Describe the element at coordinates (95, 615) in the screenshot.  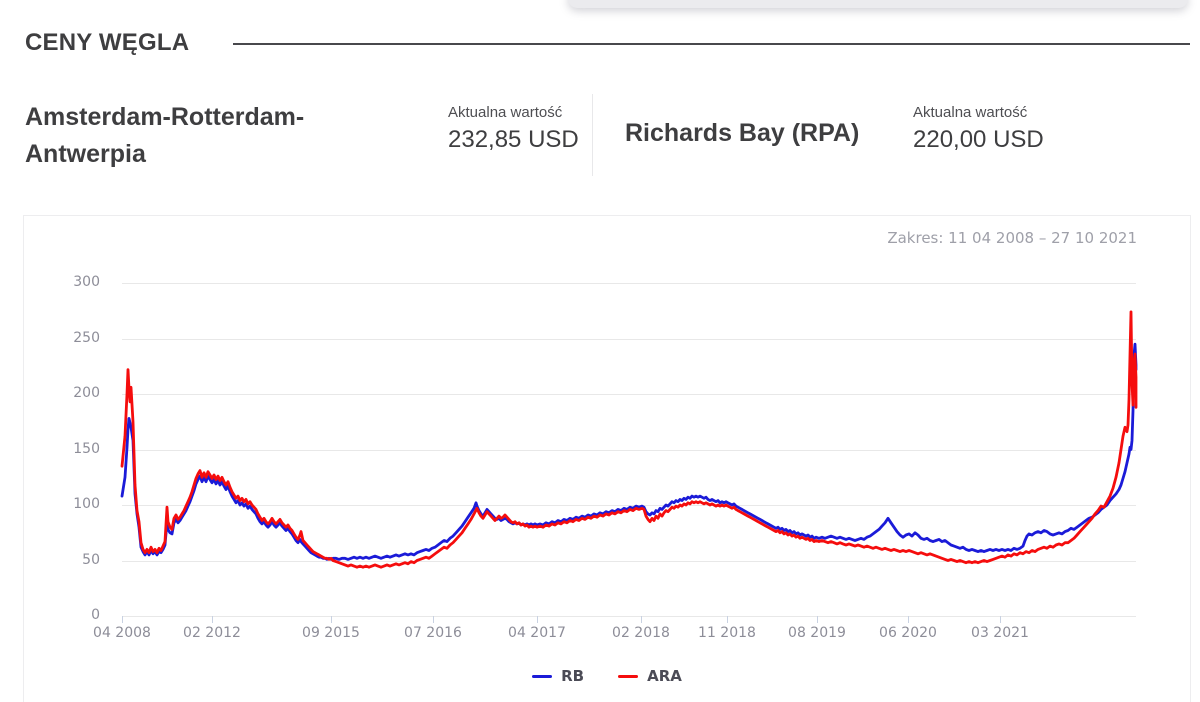
I see `y-axis-label-0: 0` at that location.